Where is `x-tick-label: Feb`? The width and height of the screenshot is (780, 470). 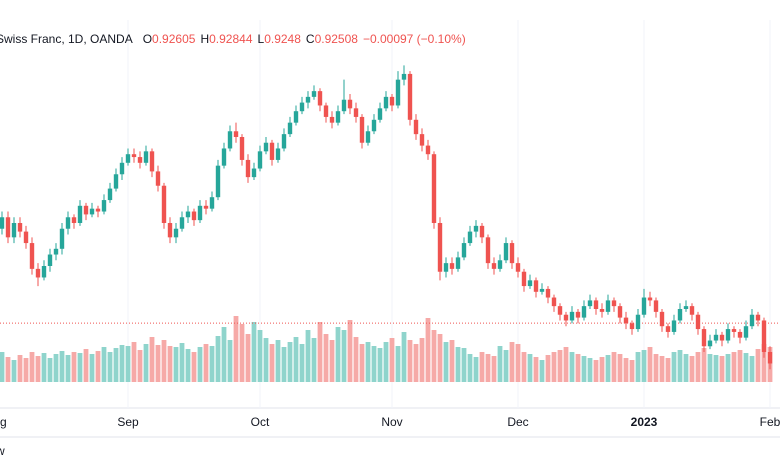 x-tick-label: Feb is located at coordinates (770, 422).